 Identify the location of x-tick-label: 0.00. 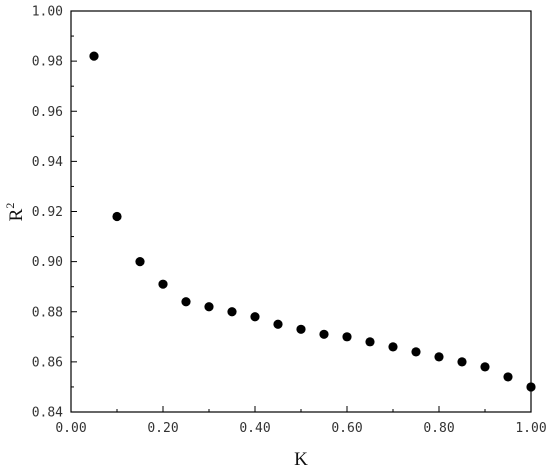
(70, 428).